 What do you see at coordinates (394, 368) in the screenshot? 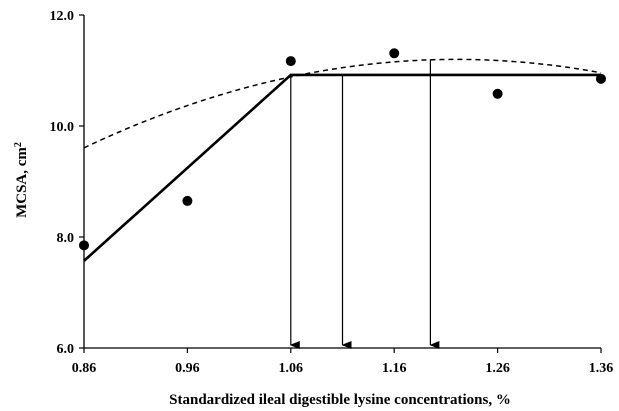
I see `x-tick-label: 1.16` at bounding box center [394, 368].